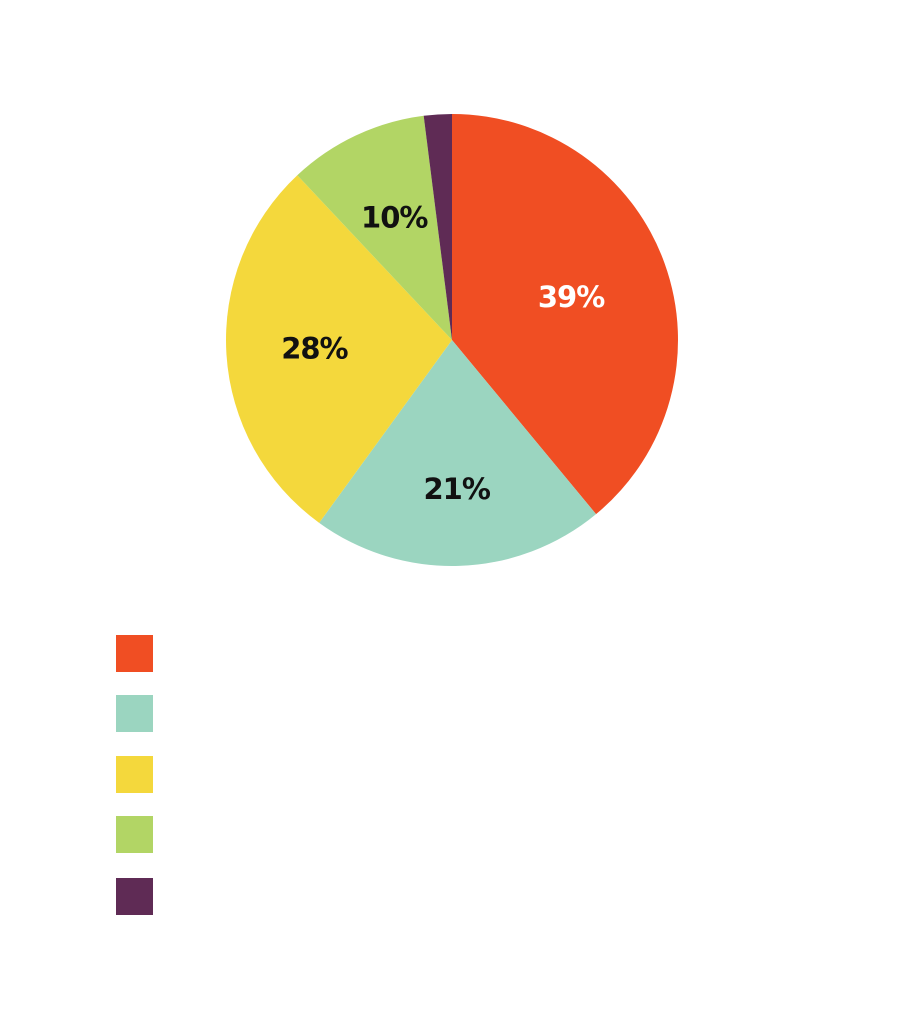 Image resolution: width=907 pixels, height=1024 pixels. Describe the element at coordinates (571, 297) in the screenshot. I see `pie-slice-label-1: 39%` at that location.